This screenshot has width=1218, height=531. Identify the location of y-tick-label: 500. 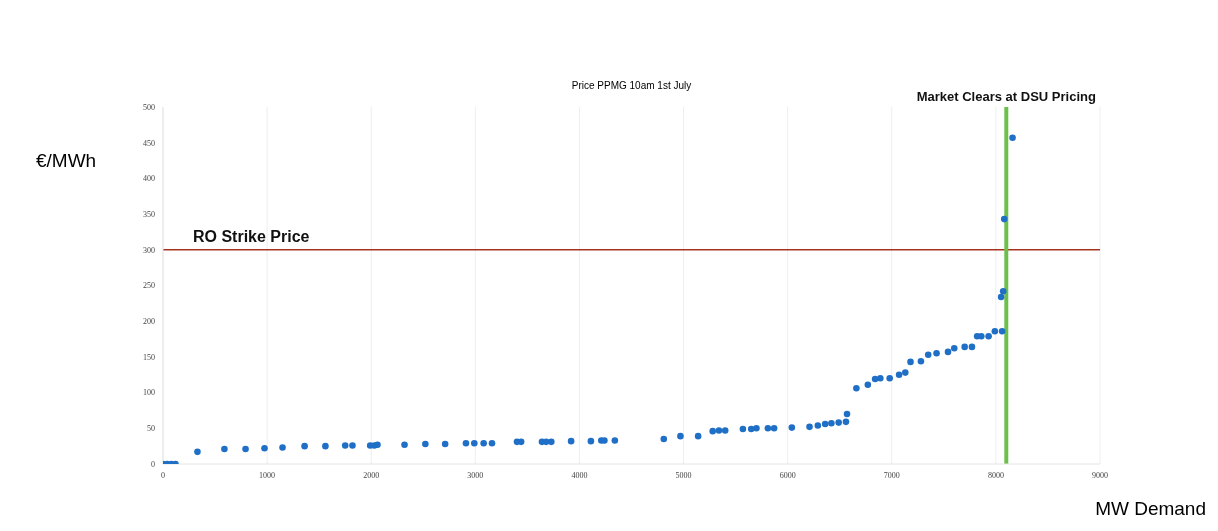
(149, 107).